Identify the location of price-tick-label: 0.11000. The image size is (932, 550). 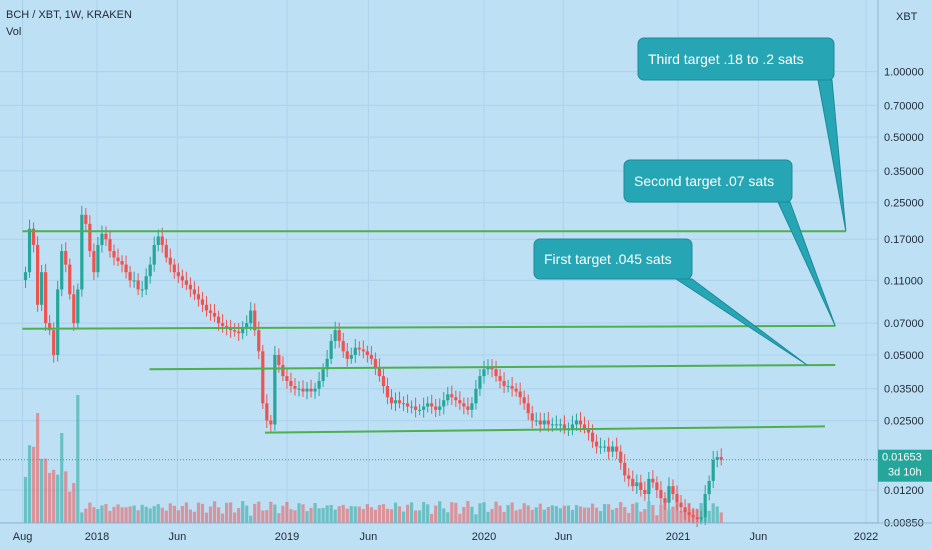
(903, 281).